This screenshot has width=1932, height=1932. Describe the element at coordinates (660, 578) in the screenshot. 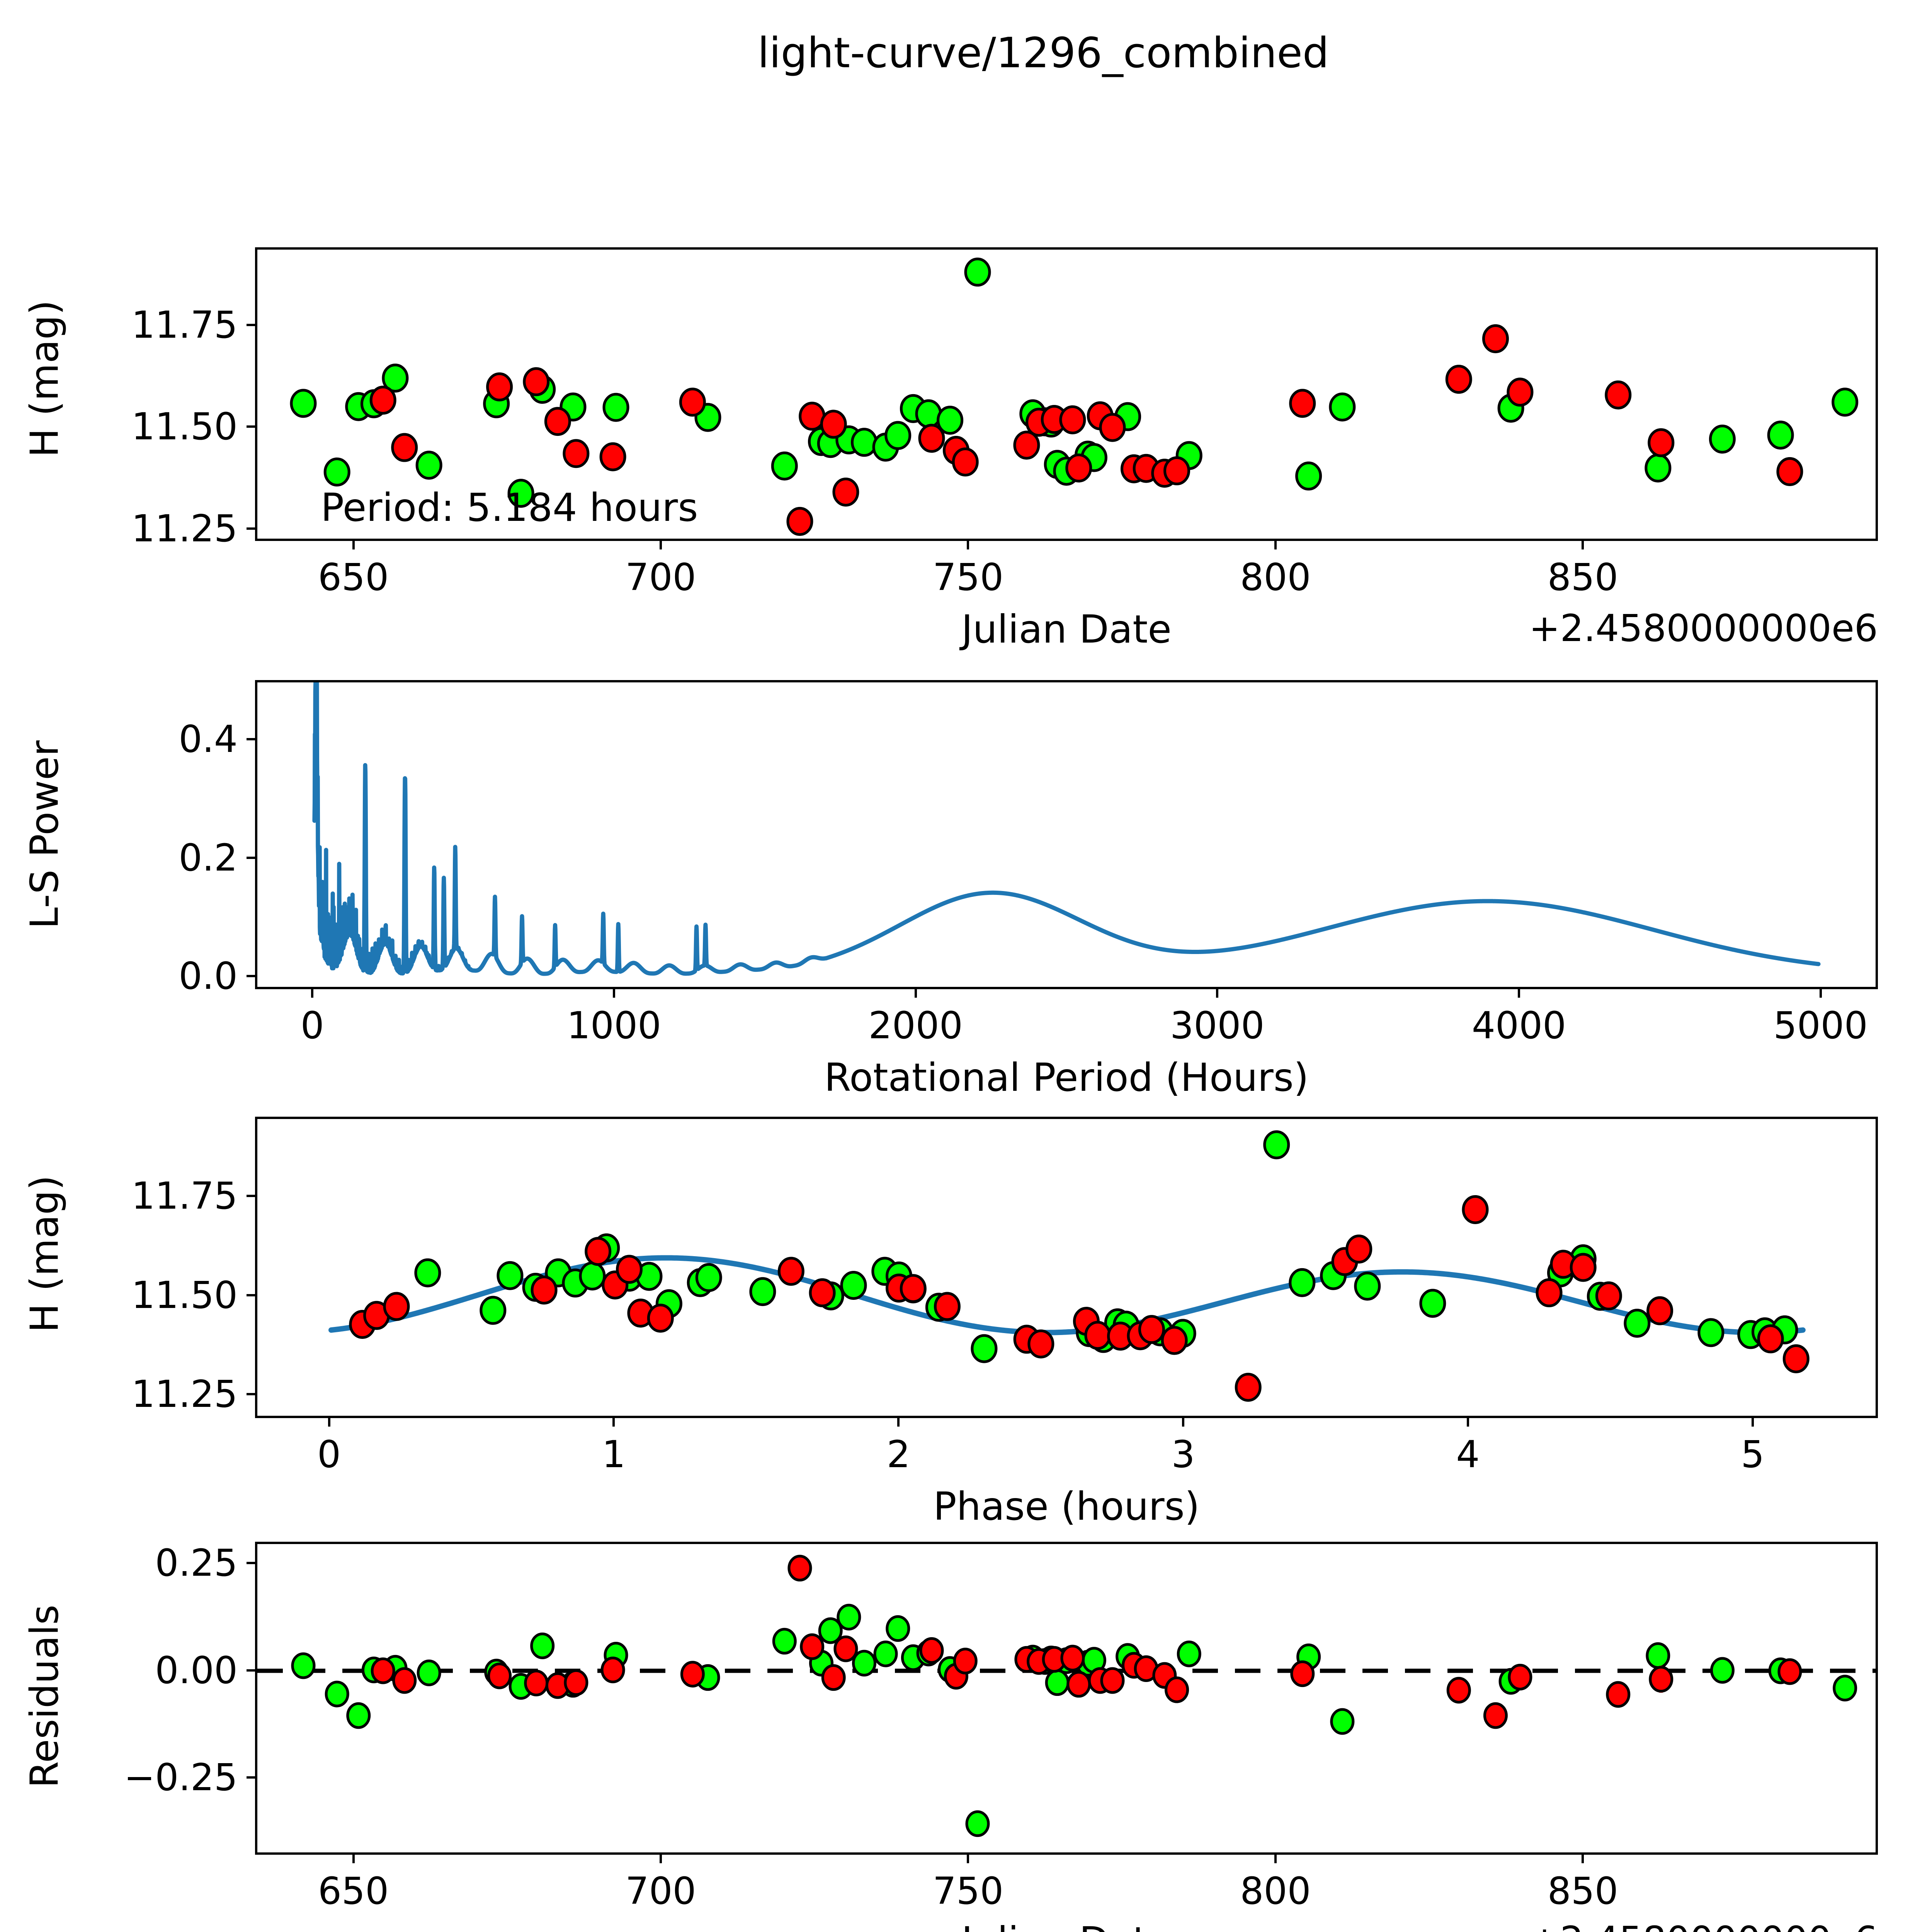

I see `x-tick-label: 700` at that location.